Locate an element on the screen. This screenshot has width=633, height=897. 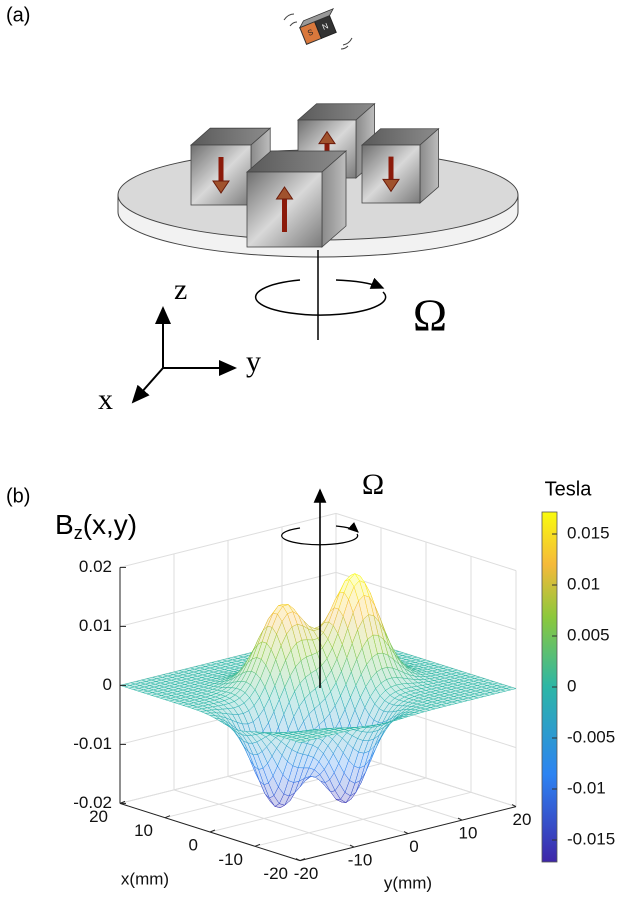
colorbar-tick-label: -0.01 is located at coordinates (586, 787).